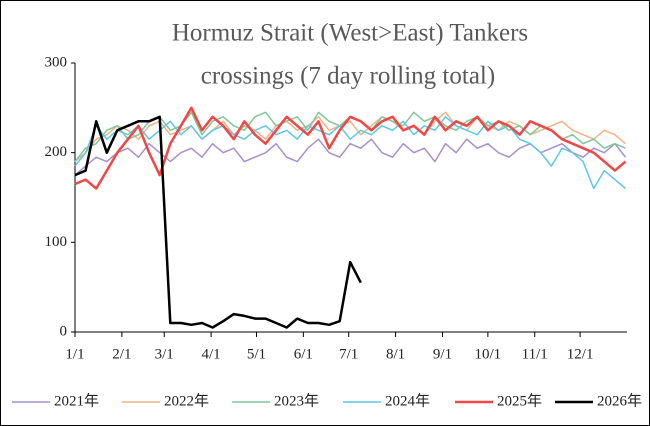 This screenshot has height=426, width=650. I want to click on x-tick-label: 4/1, so click(211, 354).